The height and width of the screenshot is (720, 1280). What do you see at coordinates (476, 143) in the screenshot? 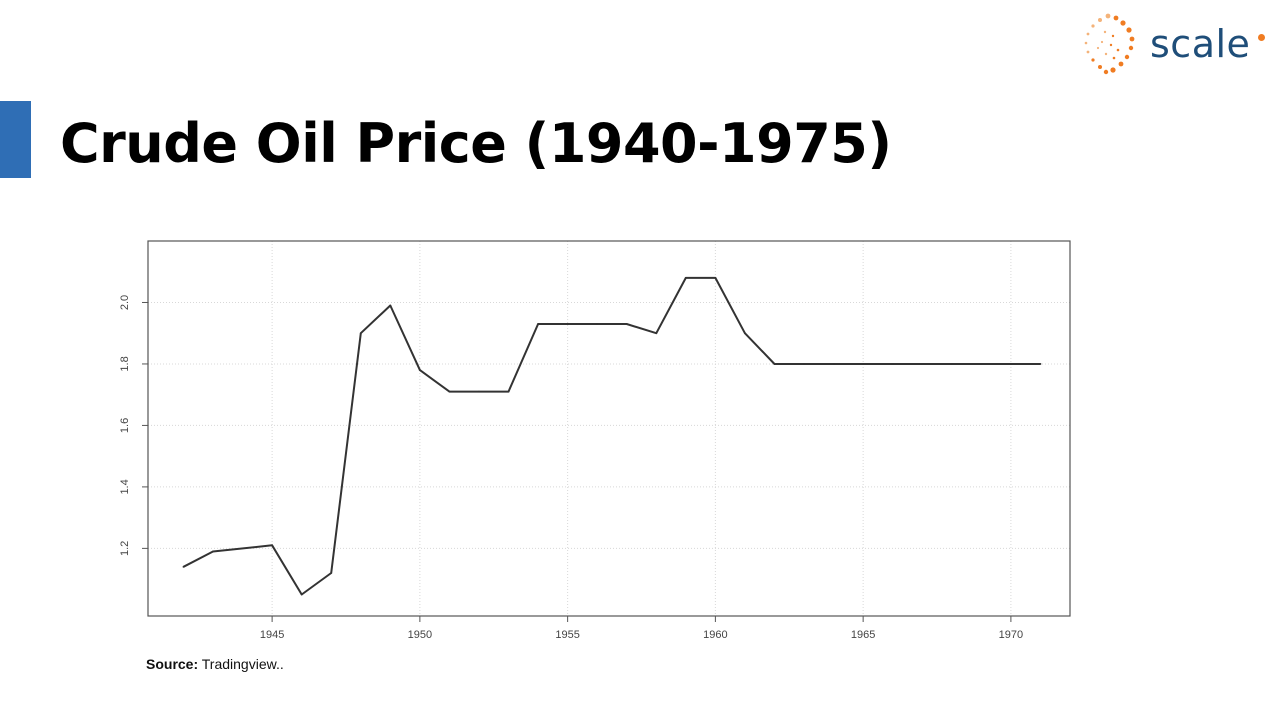
I see `slide-title: Crude Oil Price (1940-1975)` at bounding box center [476, 143].